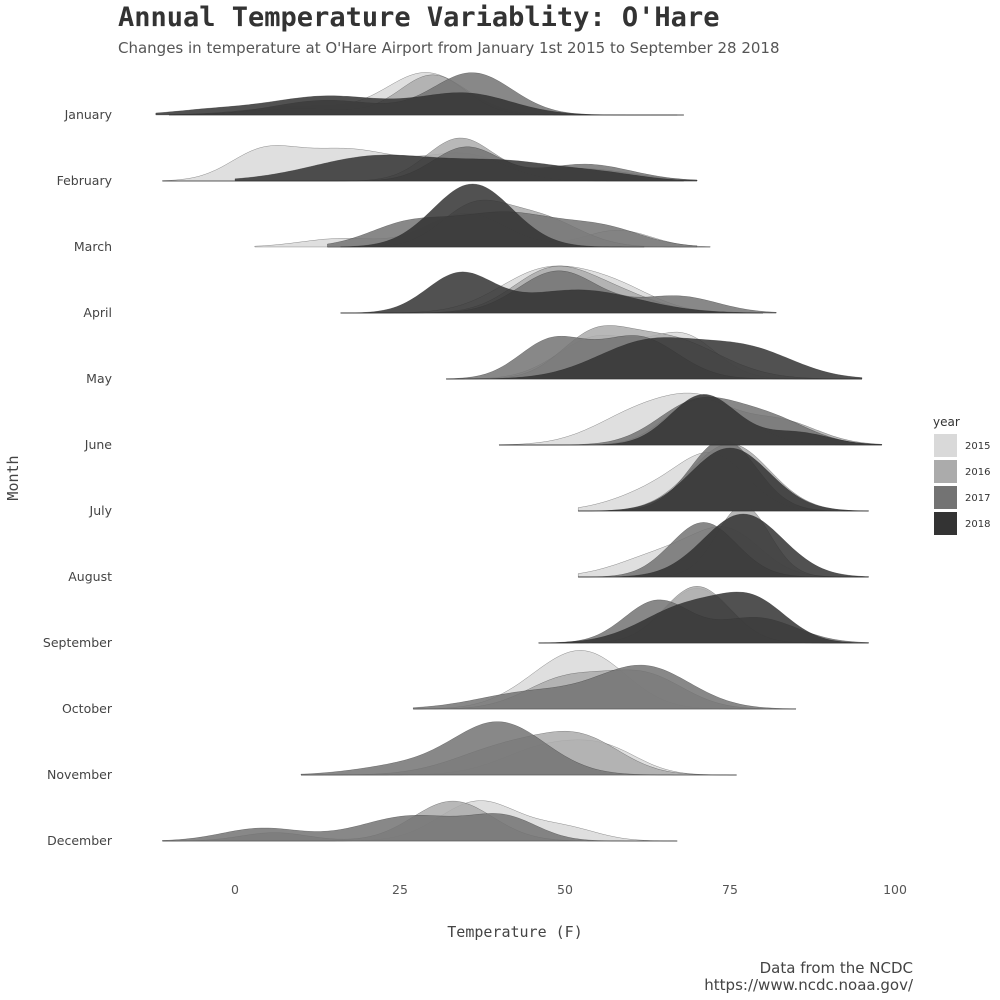 The height and width of the screenshot is (1000, 1000). I want to click on y-label-november: November, so click(80, 774).